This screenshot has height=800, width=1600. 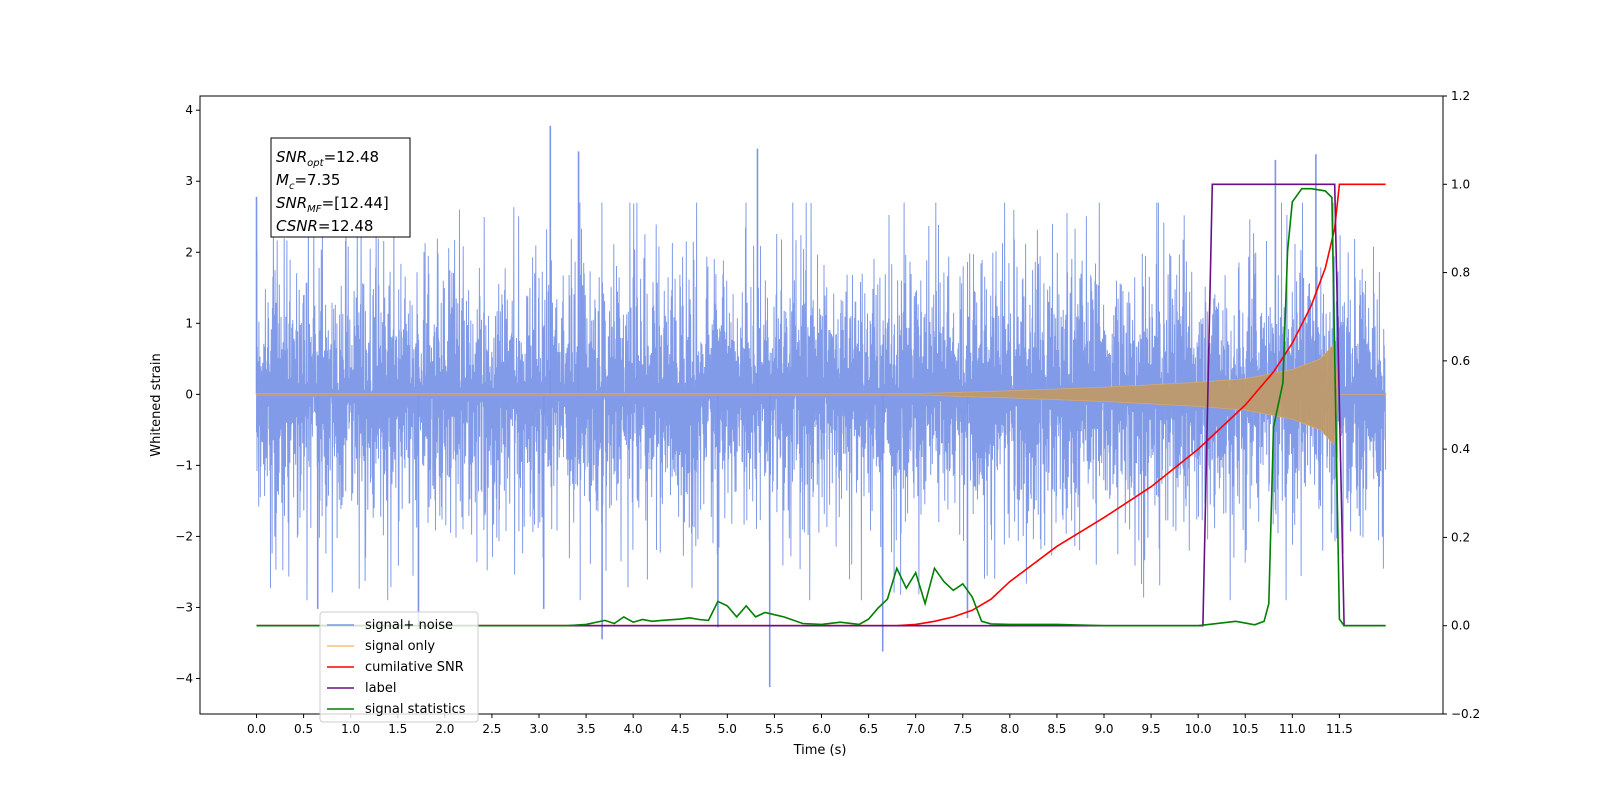 What do you see at coordinates (538, 729) in the screenshot?
I see `x-tick-label: 3.0` at bounding box center [538, 729].